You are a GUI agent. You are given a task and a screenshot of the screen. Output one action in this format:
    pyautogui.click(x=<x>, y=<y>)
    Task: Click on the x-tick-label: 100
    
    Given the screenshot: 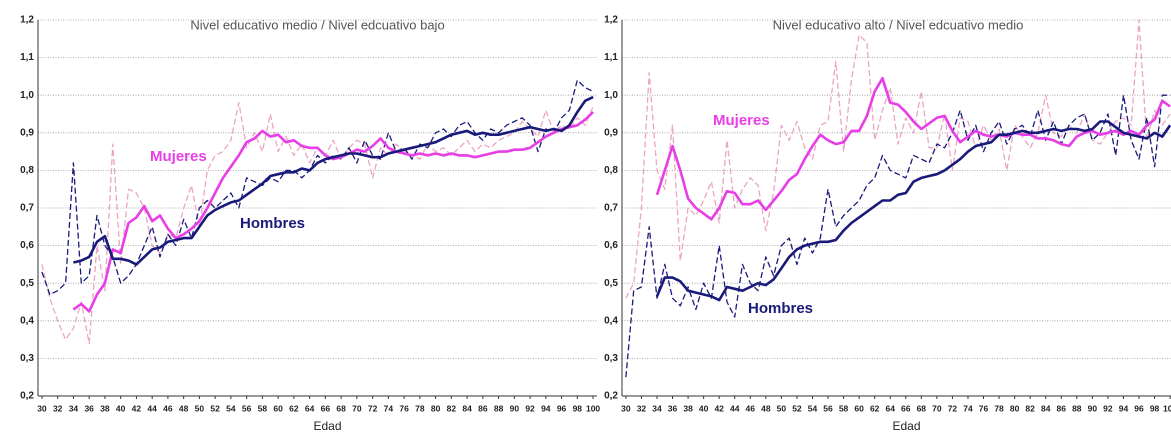 What is the action you would take?
    pyautogui.click(x=593, y=408)
    